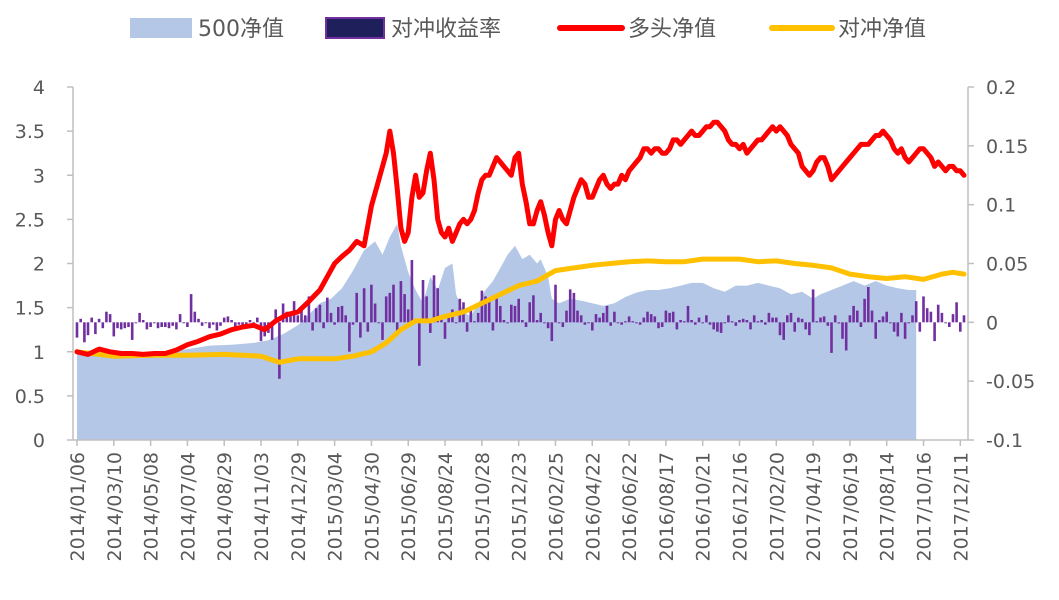  I want to click on x-axis-tick-label: 2016/06/22, so click(630, 507).